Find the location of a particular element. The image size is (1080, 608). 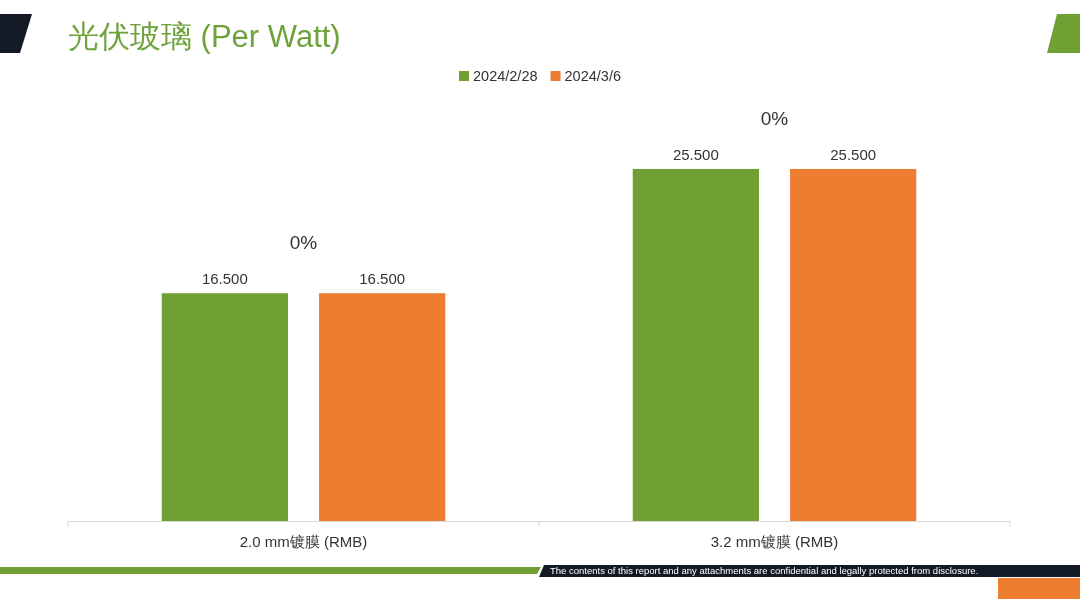

title: 光伏玻璃 (Per Watt) is located at coordinates (204, 36).